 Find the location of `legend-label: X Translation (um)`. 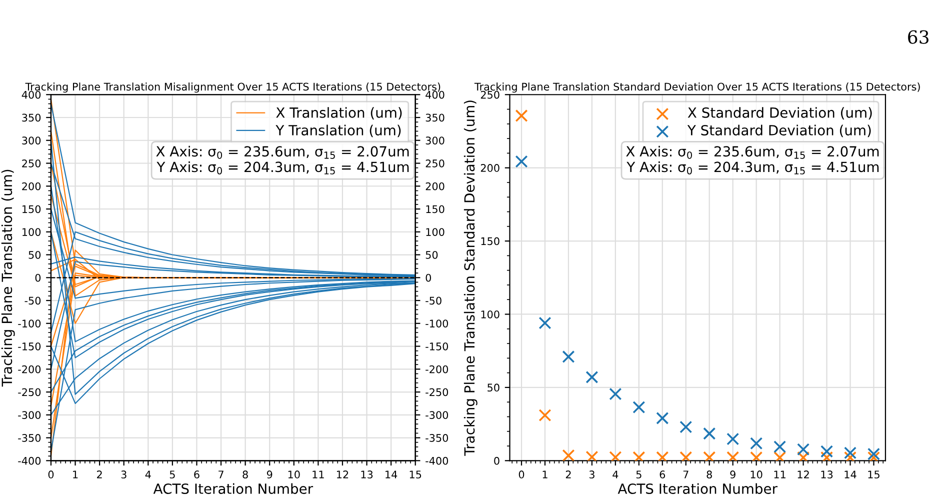

legend-label: X Translation (um) is located at coordinates (339, 113).